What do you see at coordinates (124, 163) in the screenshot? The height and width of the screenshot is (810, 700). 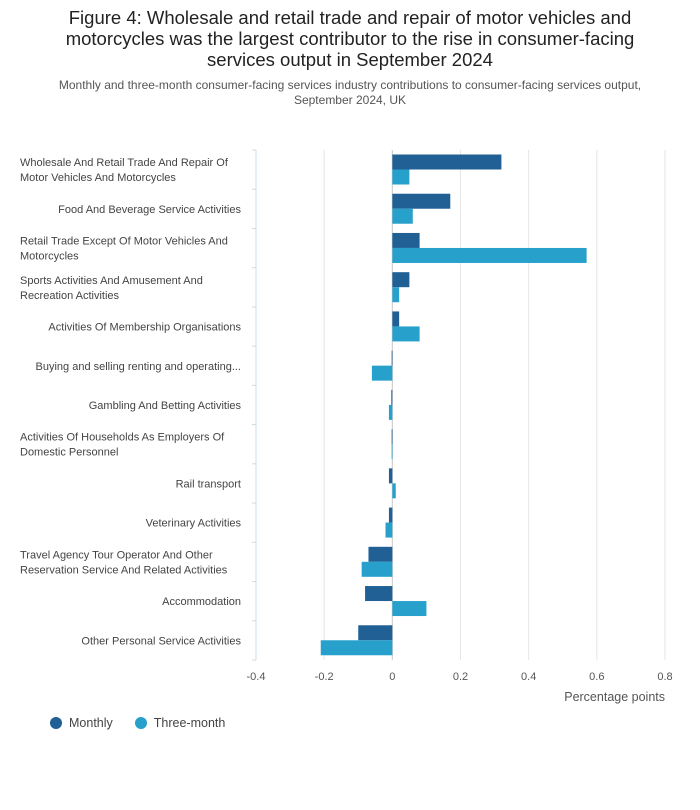 I see `category-label-line: Wholesale And Retail Trade And Repair Of` at bounding box center [124, 163].